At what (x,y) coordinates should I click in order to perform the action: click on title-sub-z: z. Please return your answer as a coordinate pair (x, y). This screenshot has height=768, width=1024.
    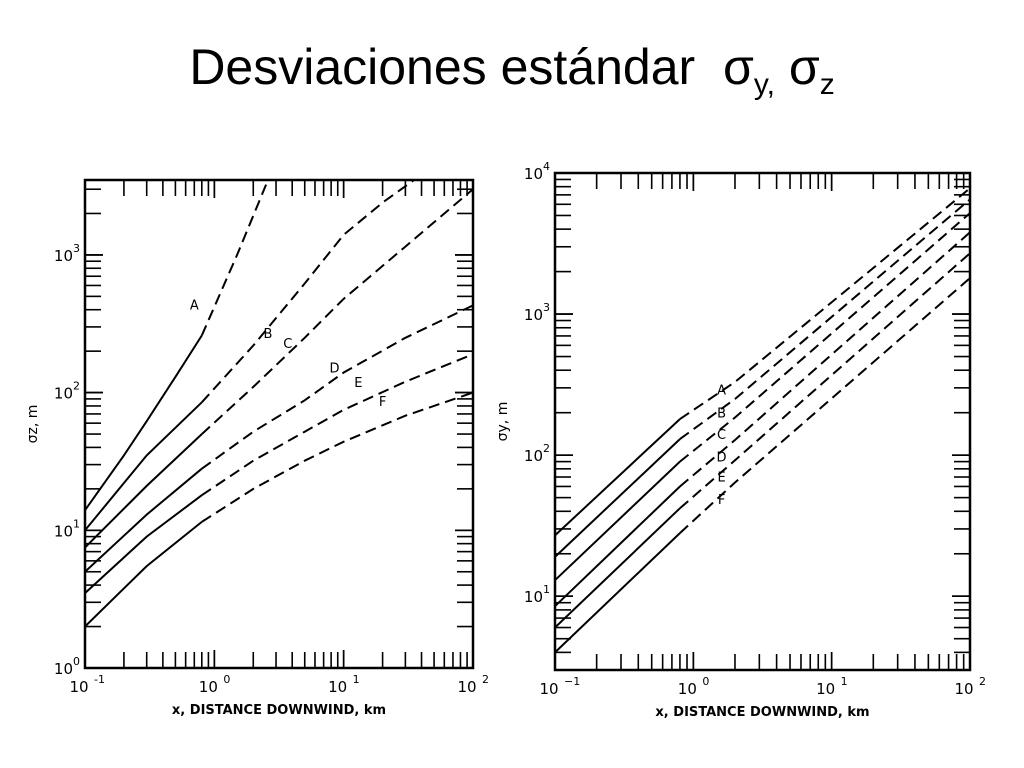
    Looking at the image, I should click on (827, 84).